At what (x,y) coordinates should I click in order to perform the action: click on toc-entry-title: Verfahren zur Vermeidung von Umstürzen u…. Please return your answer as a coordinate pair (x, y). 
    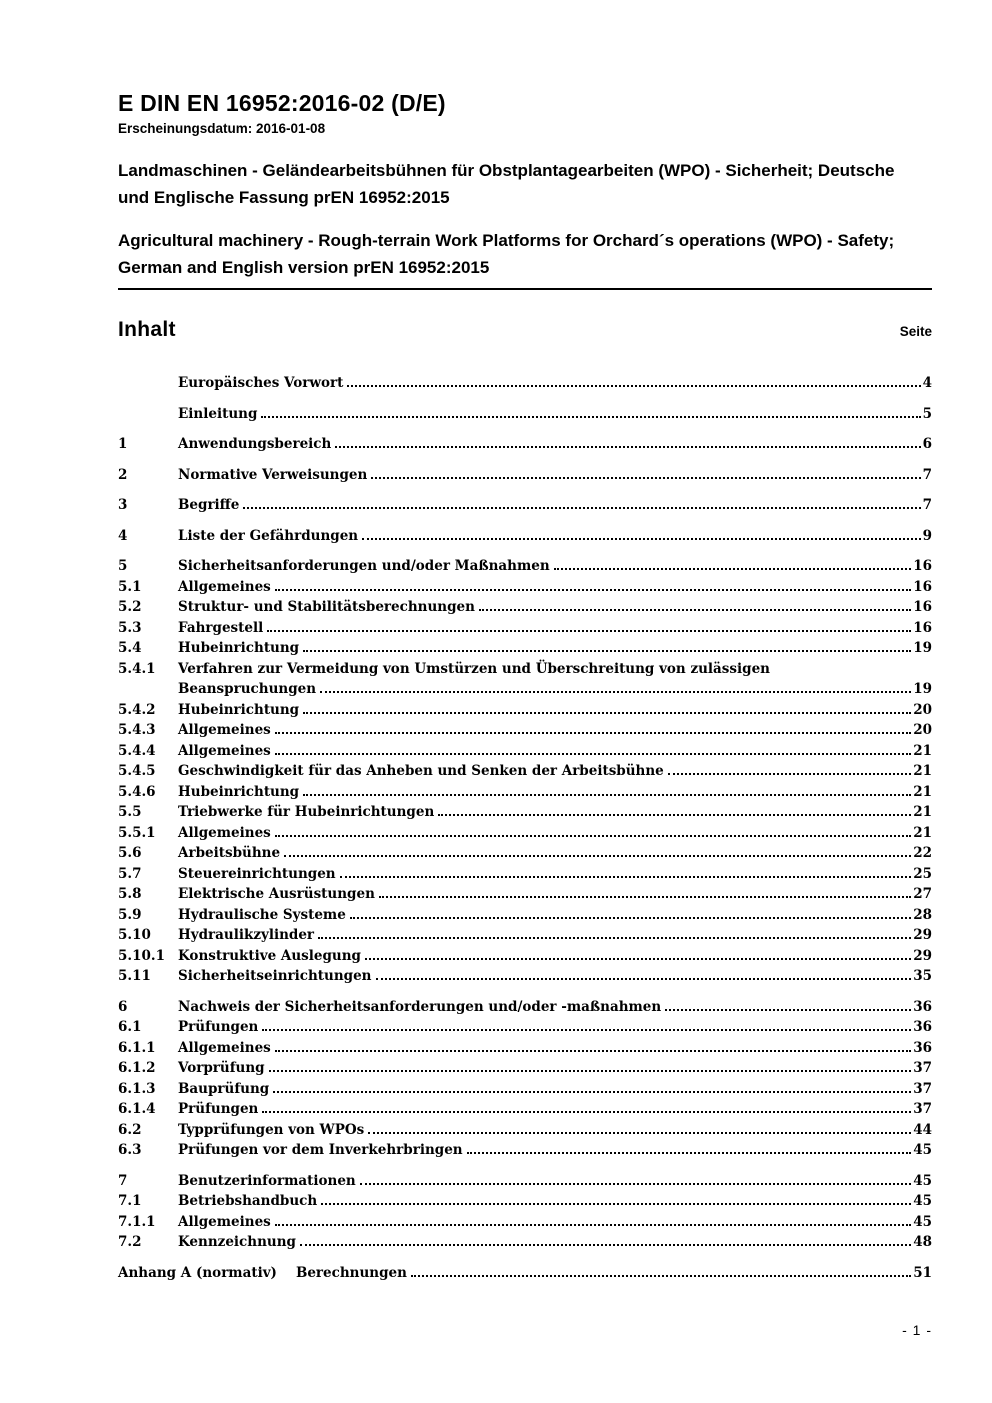
    Looking at the image, I should click on (474, 668).